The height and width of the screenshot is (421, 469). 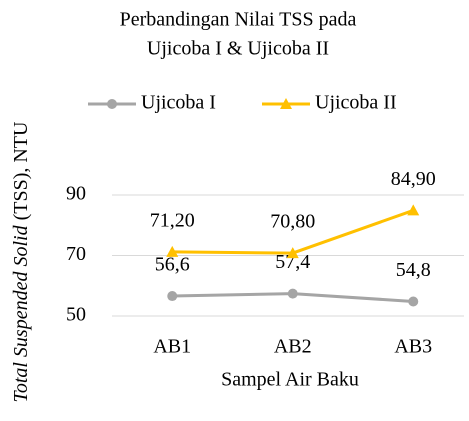 What do you see at coordinates (76, 254) in the screenshot?
I see `y-tick-label: 70` at bounding box center [76, 254].